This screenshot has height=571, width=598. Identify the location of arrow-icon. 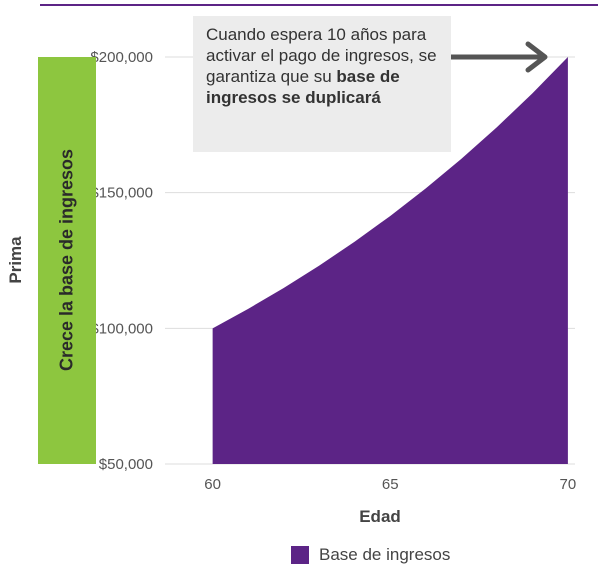
(499, 57).